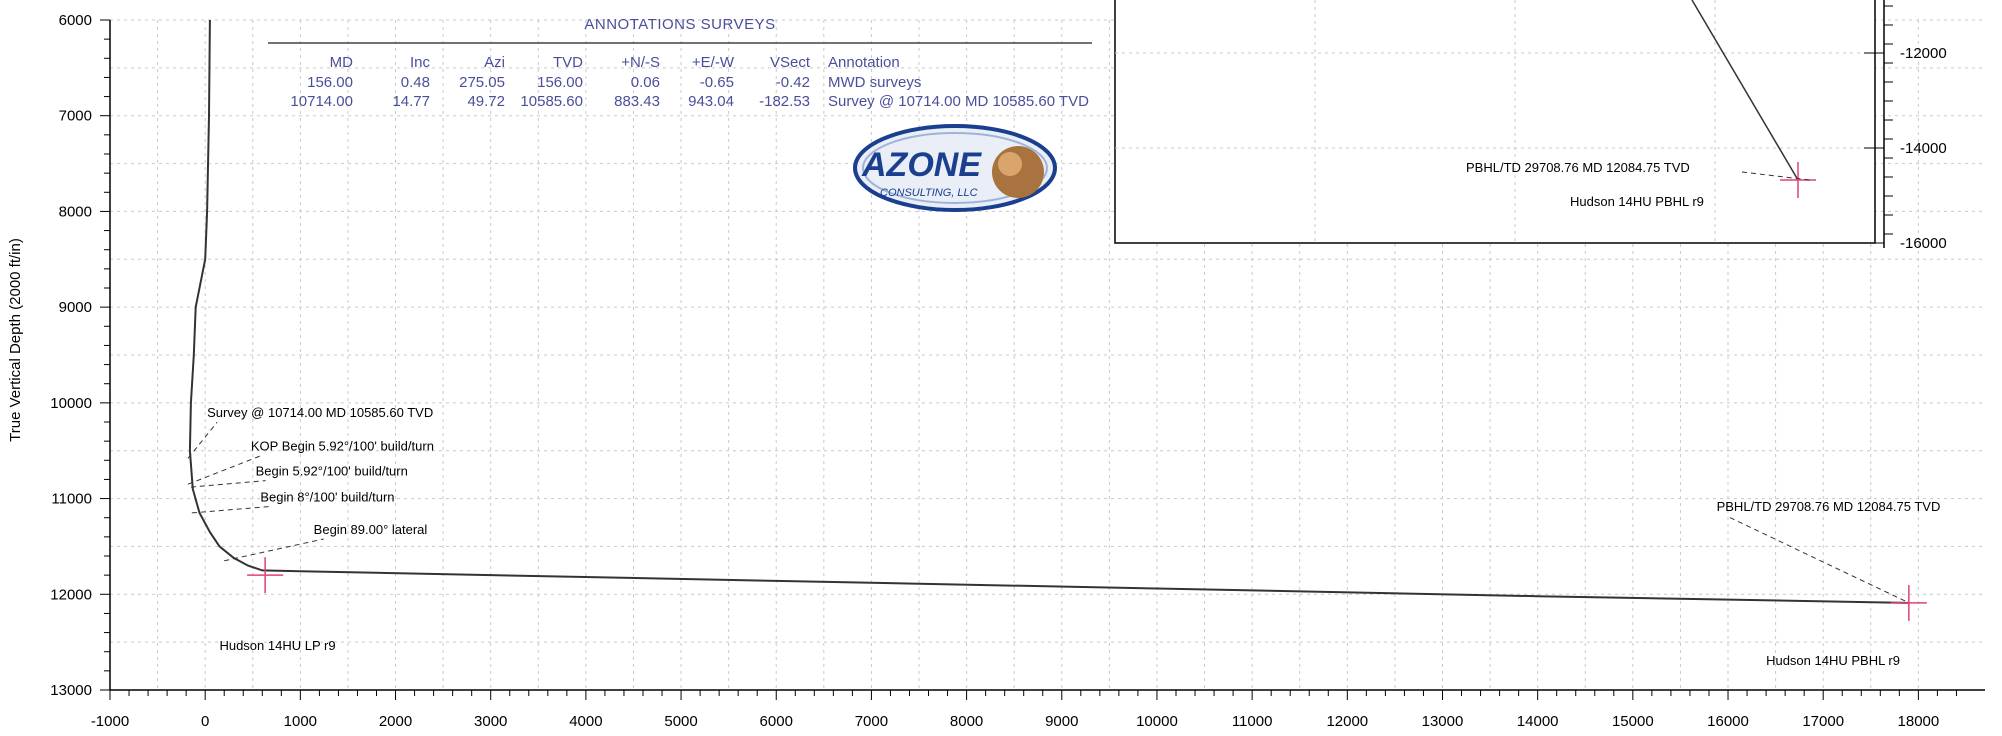 This screenshot has height=736, width=2002. I want to click on y-tick-label: 12000, so click(71, 594).